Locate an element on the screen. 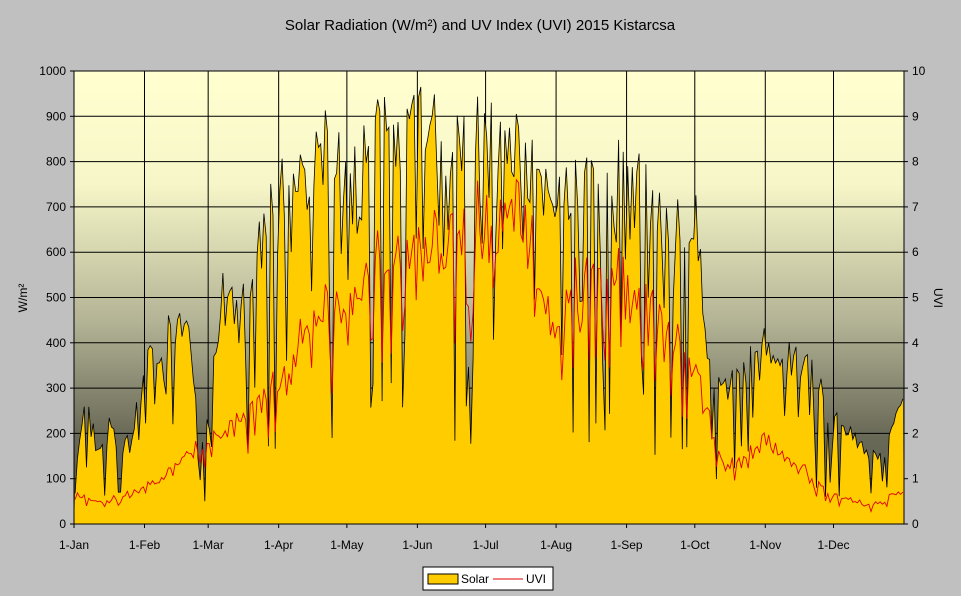  y-tick-label: 700 is located at coordinates (56, 207).